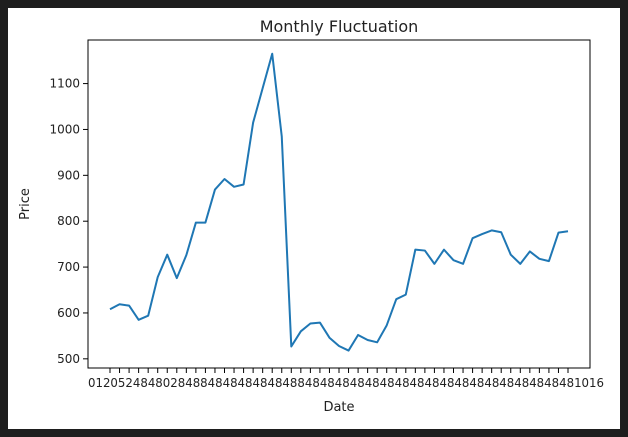 Image resolution: width=628 pixels, height=437 pixels. I want to click on y-tick-label: 700, so click(68, 267).